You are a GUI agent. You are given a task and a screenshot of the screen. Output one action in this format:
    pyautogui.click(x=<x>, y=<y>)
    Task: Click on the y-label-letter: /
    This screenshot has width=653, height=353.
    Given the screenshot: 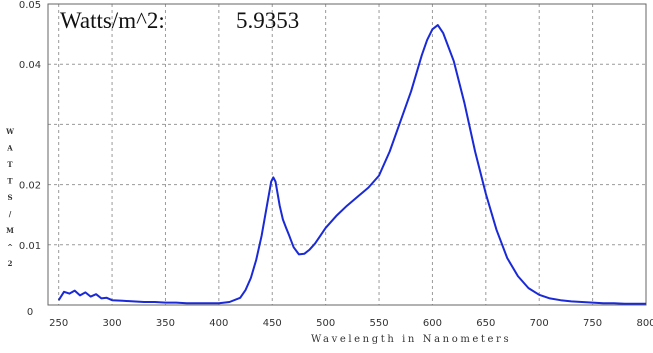 What is the action you would take?
    pyautogui.click(x=10, y=214)
    